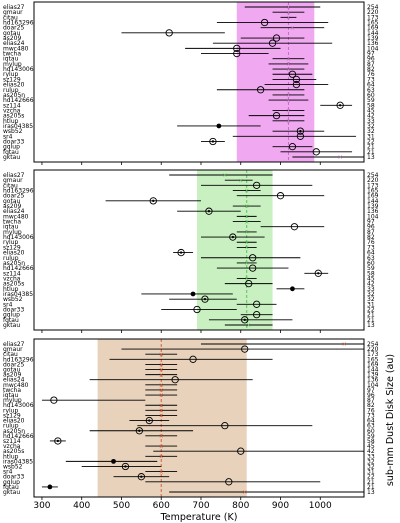 The height and width of the screenshot is (523, 400). Describe the element at coordinates (371, 258) in the screenshot. I see `size-label: 63` at that location.